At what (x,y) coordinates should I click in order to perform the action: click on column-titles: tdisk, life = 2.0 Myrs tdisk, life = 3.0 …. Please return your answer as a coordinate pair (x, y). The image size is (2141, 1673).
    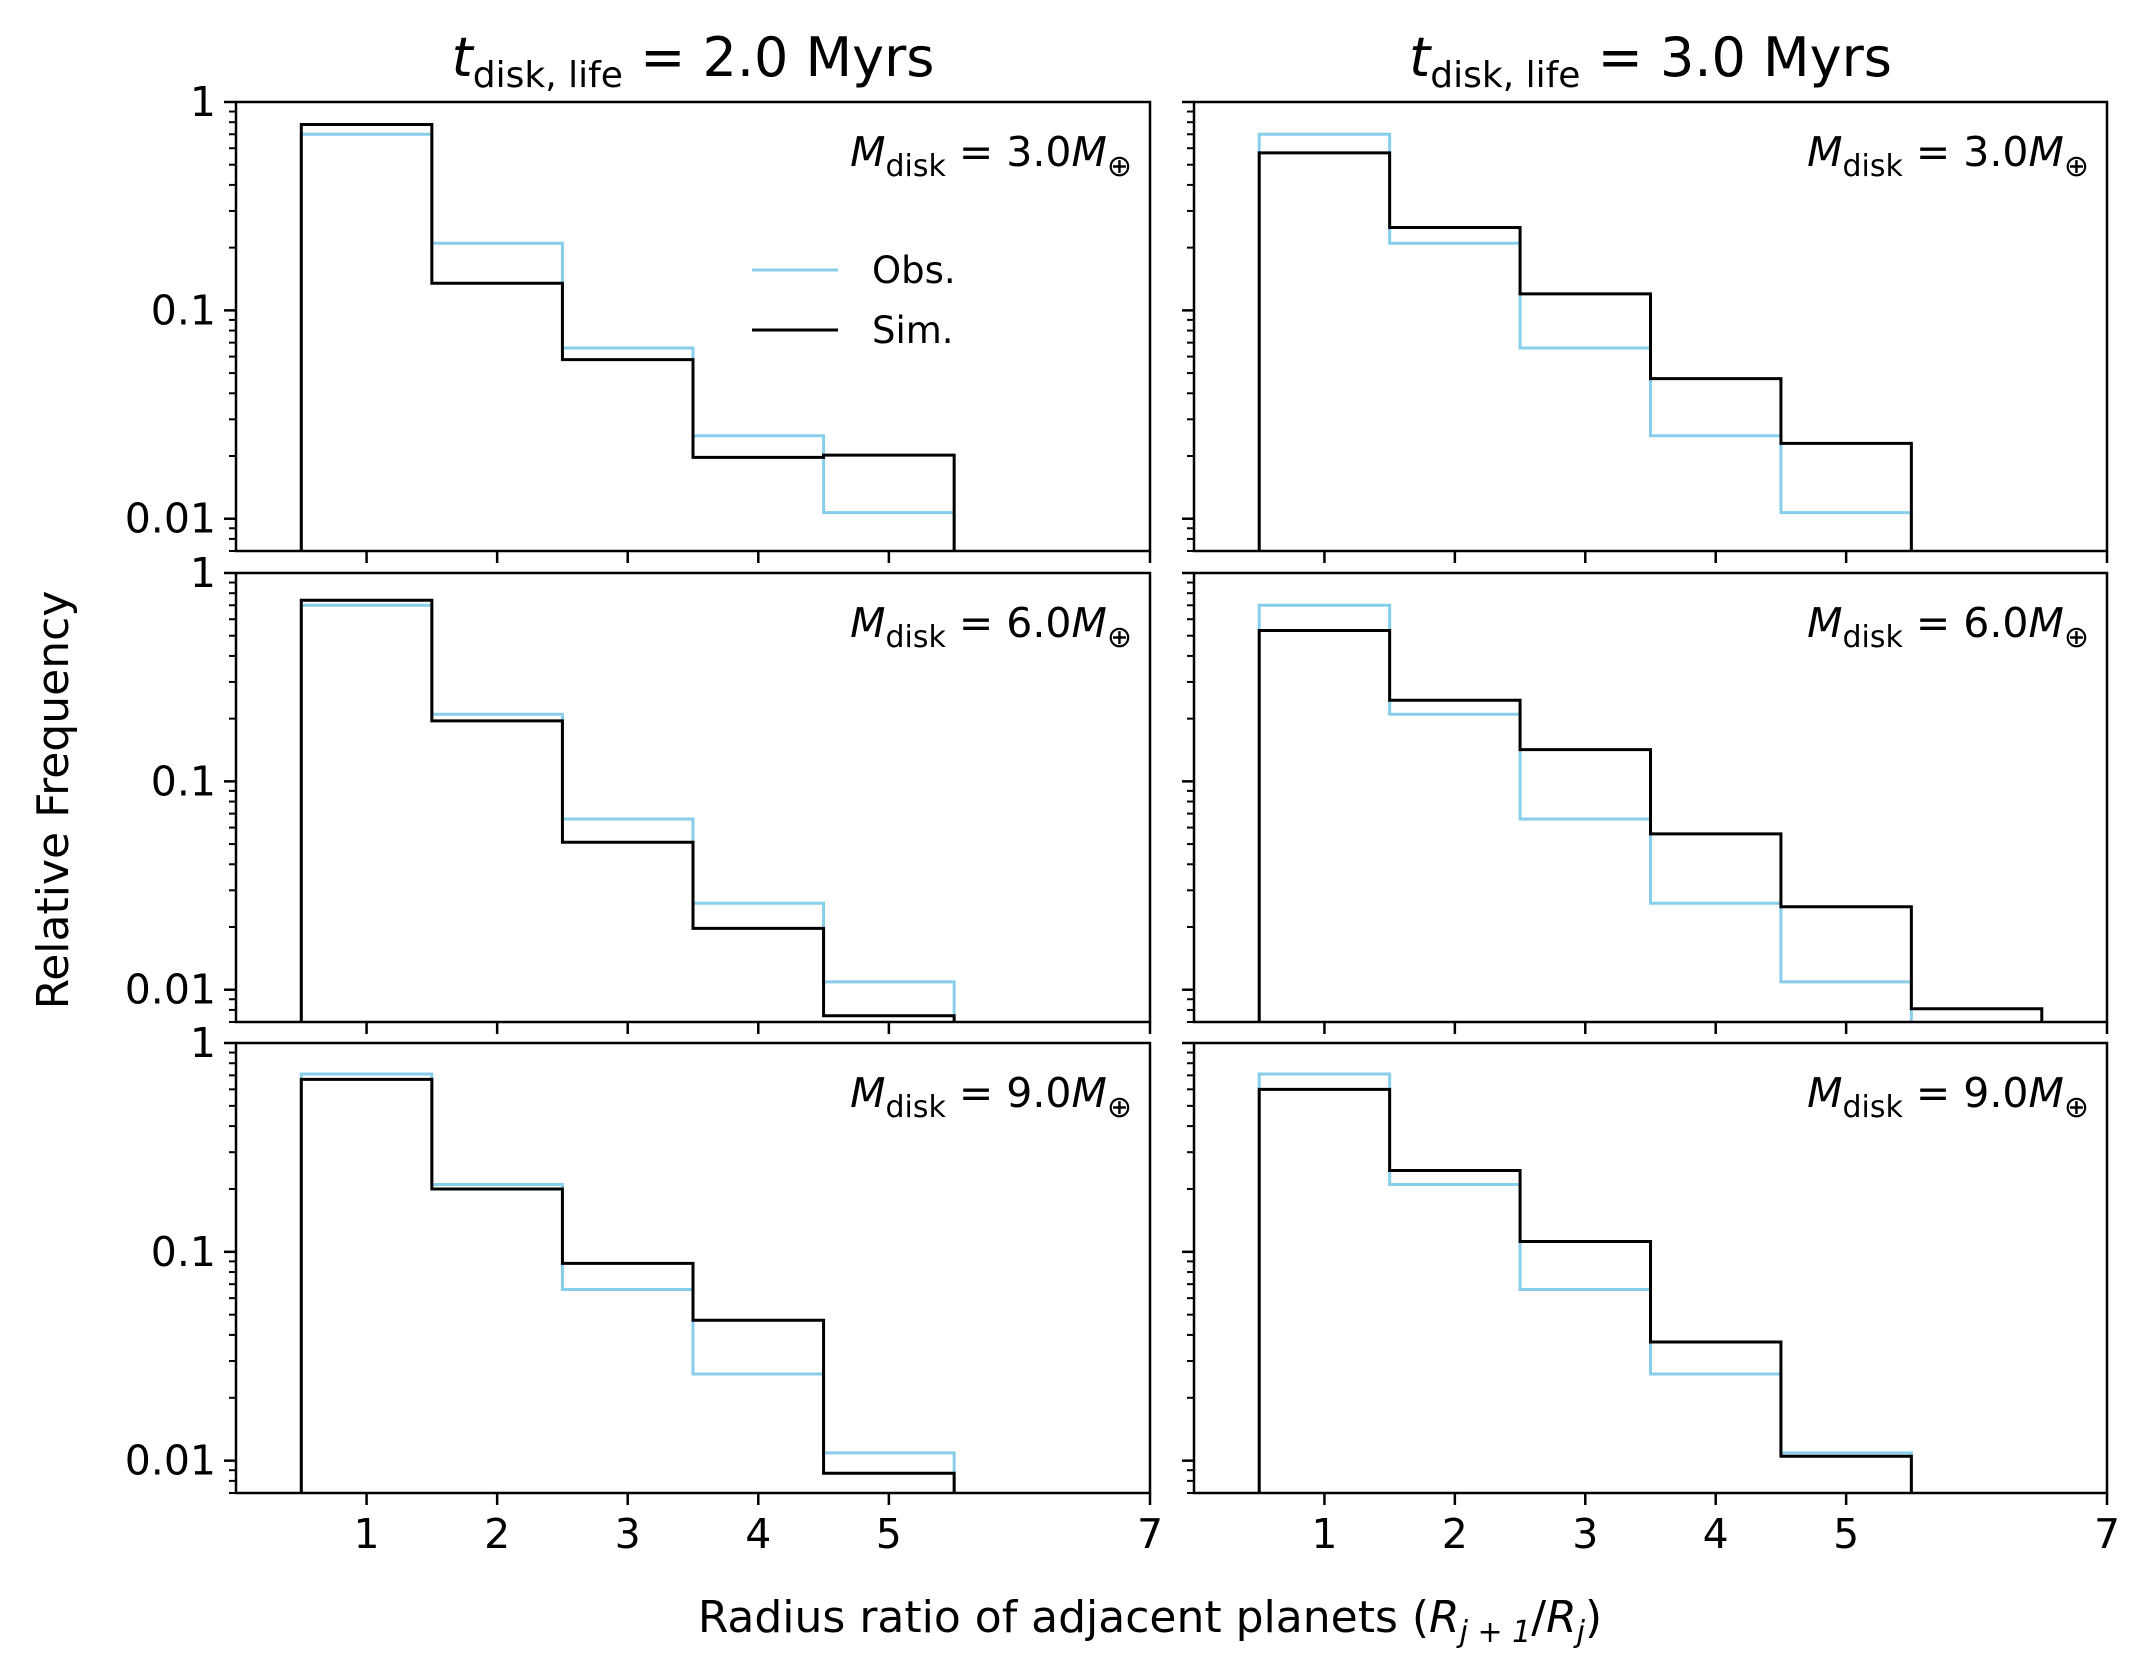
    Looking at the image, I should click on (1172, 61).